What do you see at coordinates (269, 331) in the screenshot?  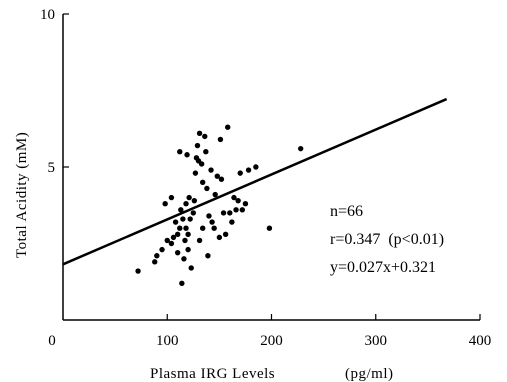 I see `x-ticks: 0 100 200 300 400` at bounding box center [269, 331].